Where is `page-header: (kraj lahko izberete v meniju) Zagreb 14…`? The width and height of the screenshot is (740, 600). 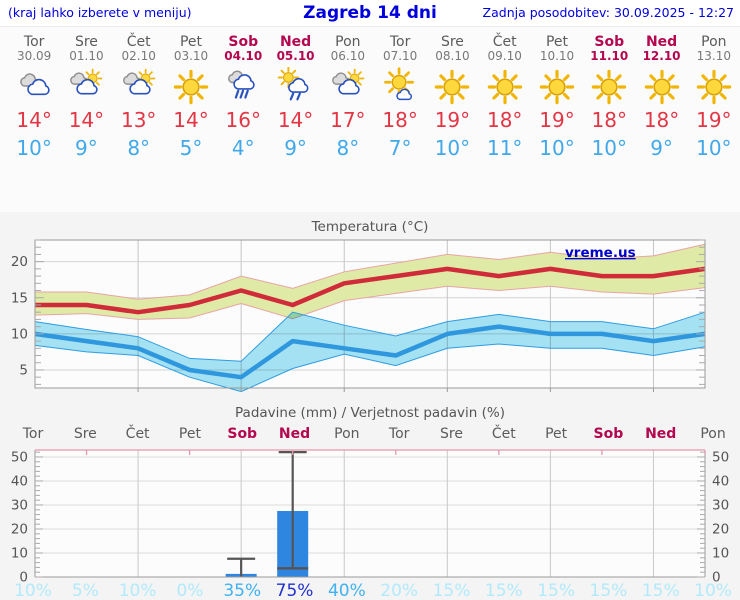
page-header: (kraj lahko izberete v meniju) Zagreb 14… is located at coordinates (370, 13).